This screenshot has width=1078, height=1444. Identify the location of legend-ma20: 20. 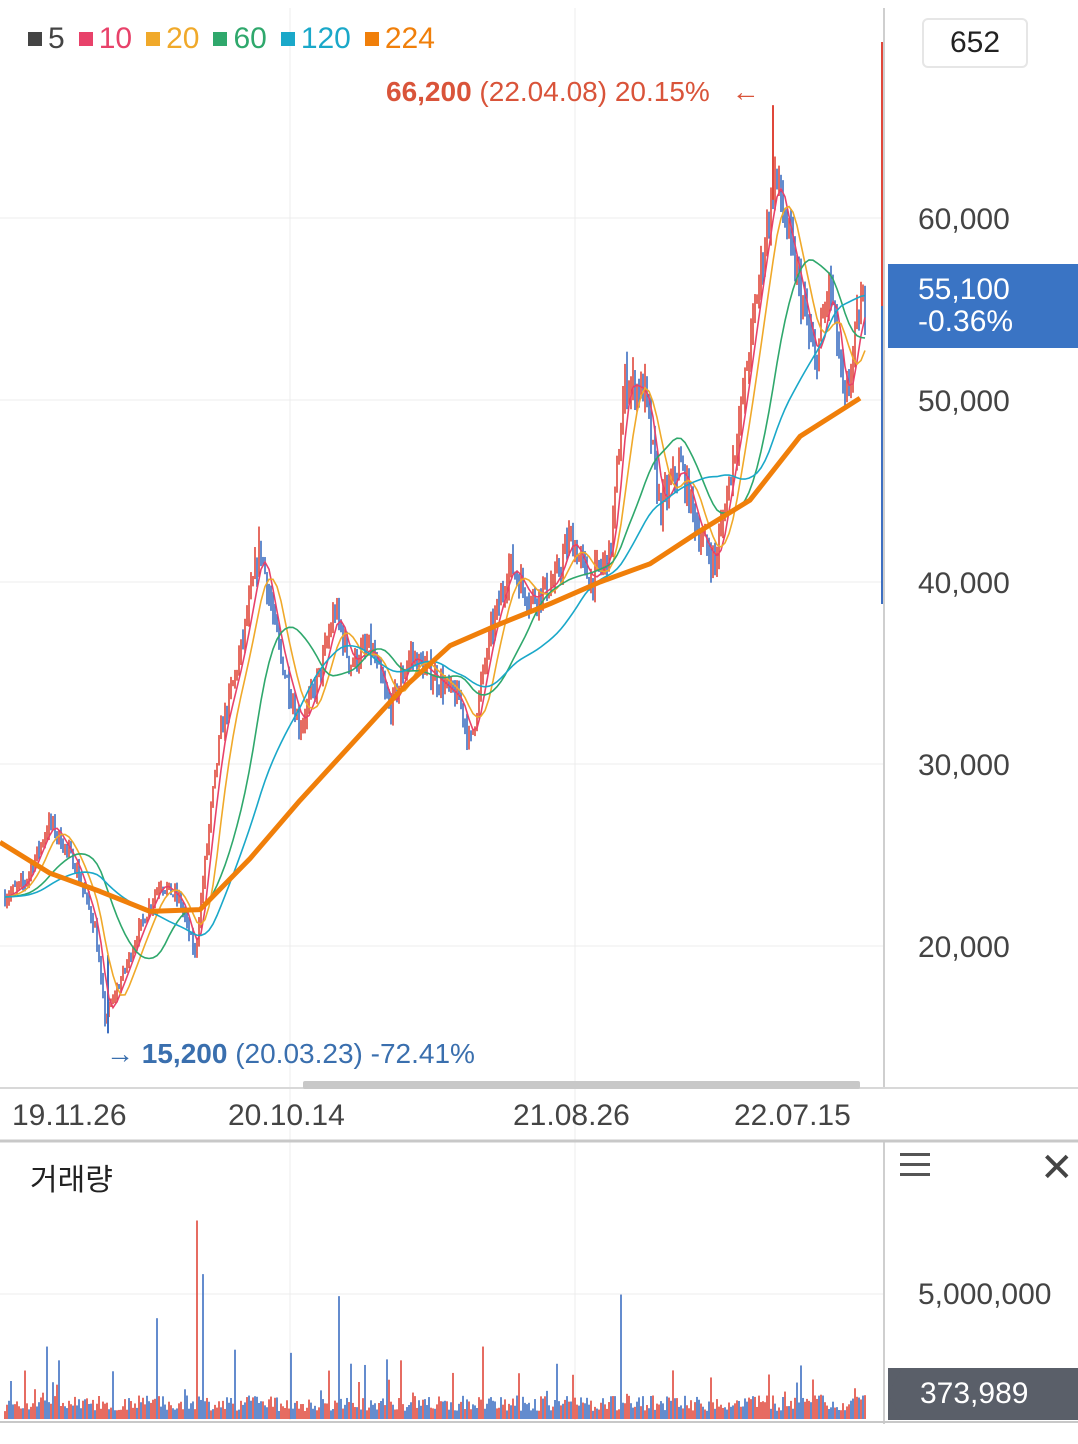
(172, 39).